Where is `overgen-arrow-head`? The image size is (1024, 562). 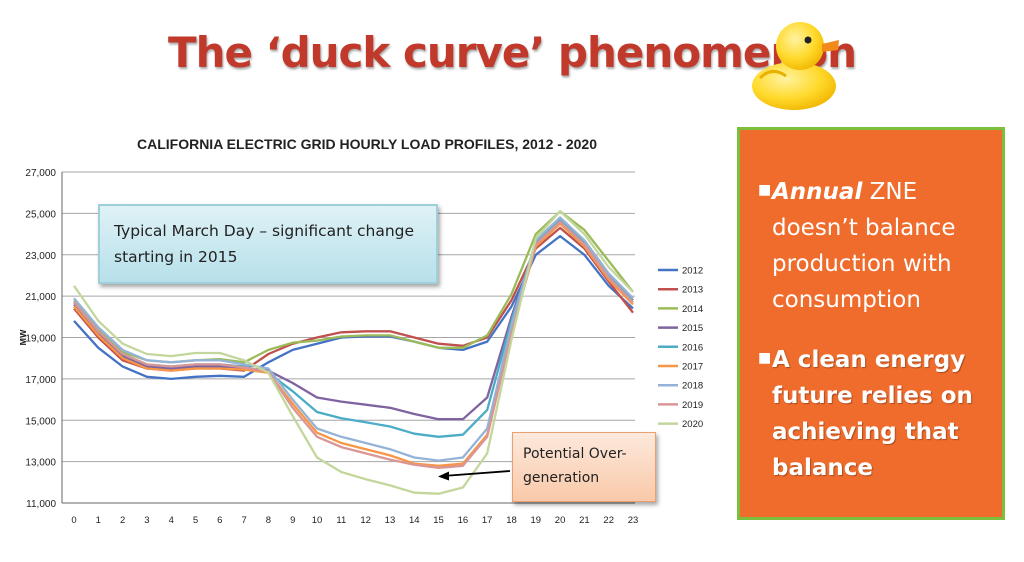
overgen-arrow-head is located at coordinates (443, 476).